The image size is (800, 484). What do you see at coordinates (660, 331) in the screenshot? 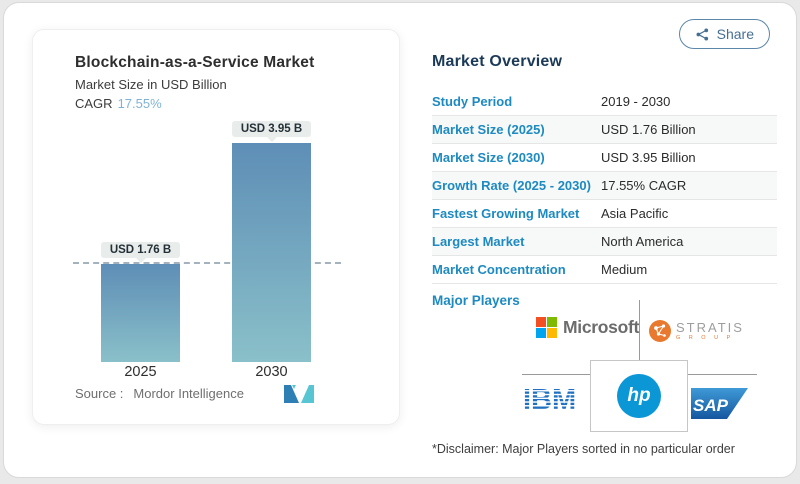
I see `stratis-orb-icon` at bounding box center [660, 331].